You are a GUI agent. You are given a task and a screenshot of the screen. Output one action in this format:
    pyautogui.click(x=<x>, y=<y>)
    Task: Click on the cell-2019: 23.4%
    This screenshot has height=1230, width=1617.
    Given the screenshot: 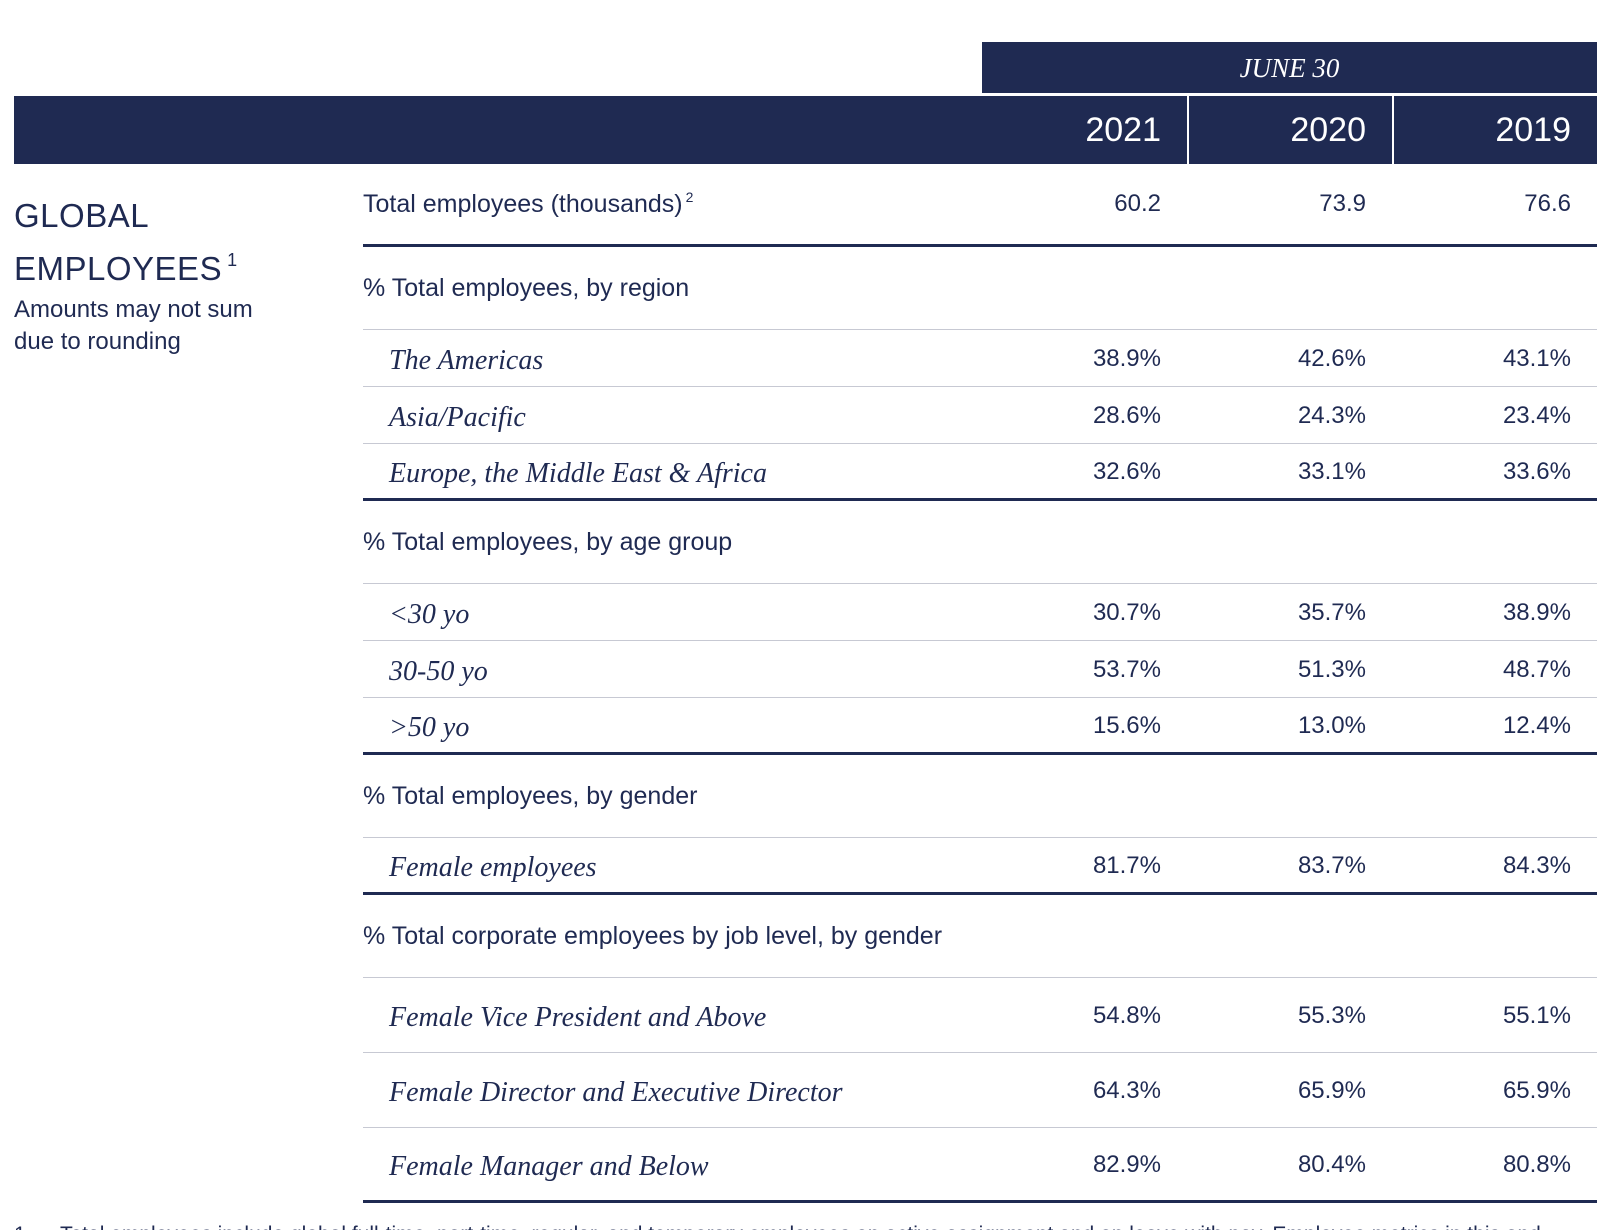 What is the action you would take?
    pyautogui.click(x=1536, y=415)
    